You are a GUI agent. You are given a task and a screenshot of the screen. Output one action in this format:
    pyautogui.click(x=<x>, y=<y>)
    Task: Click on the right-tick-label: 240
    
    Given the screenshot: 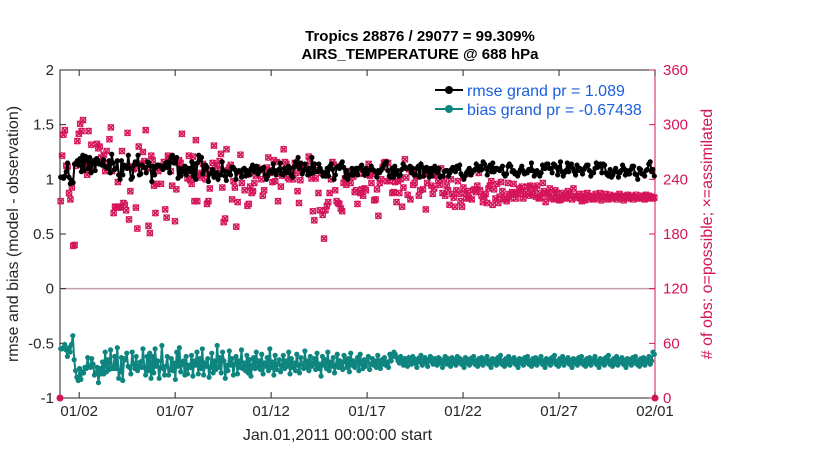 What is the action you would take?
    pyautogui.click(x=675, y=179)
    